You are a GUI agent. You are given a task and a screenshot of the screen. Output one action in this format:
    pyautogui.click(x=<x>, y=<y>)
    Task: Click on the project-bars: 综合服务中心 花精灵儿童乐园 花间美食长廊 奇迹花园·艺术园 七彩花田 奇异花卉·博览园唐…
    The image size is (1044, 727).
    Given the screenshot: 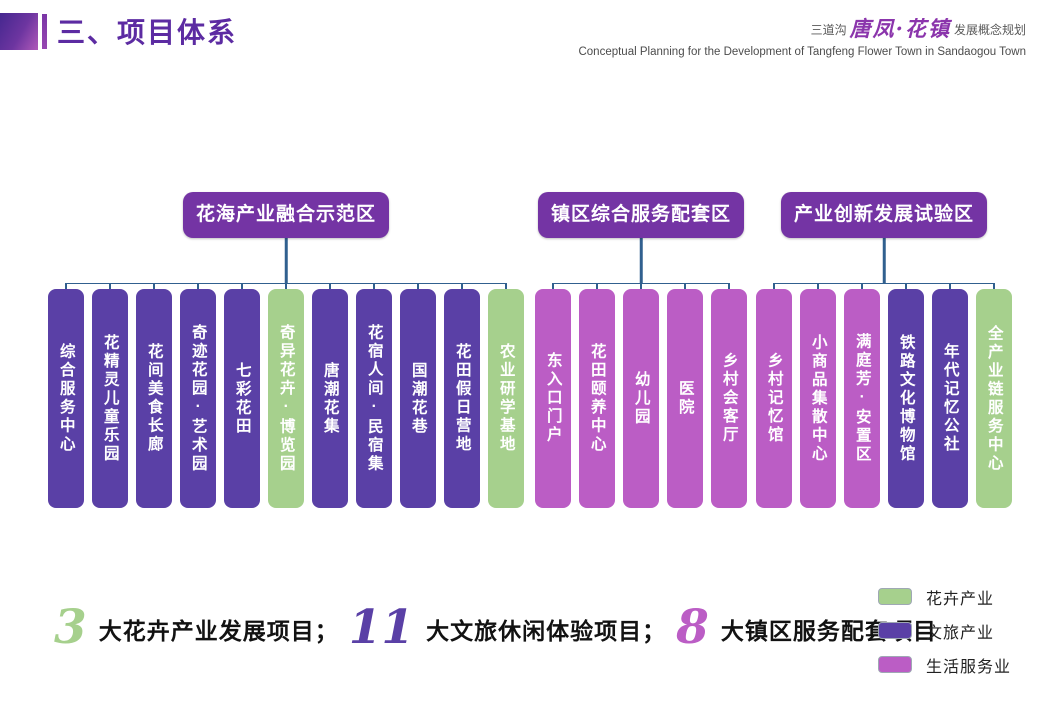 What is the action you would take?
    pyautogui.click(x=286, y=395)
    